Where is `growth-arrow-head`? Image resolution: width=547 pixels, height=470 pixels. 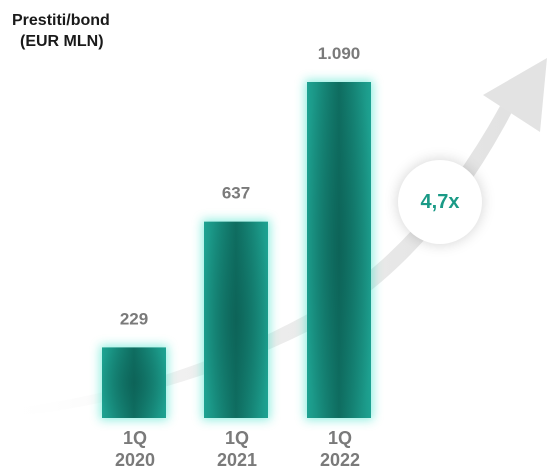 growth-arrow-head is located at coordinates (515, 95).